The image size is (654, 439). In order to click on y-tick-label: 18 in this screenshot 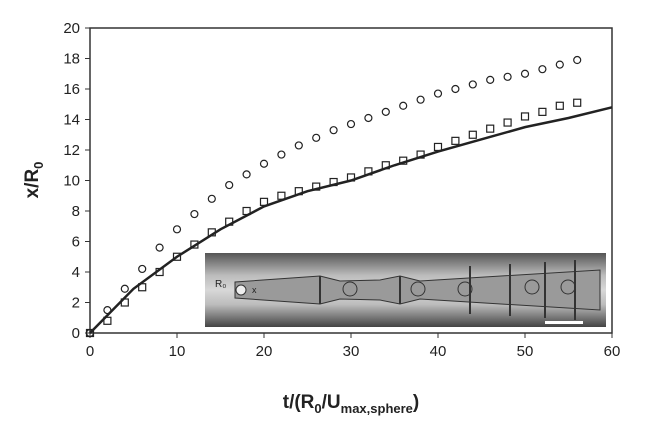, I will do `click(71, 59)`.